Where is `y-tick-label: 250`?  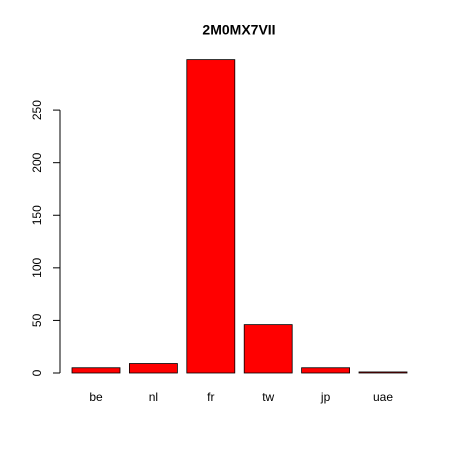
y-tick-label: 250 is located at coordinates (37, 110).